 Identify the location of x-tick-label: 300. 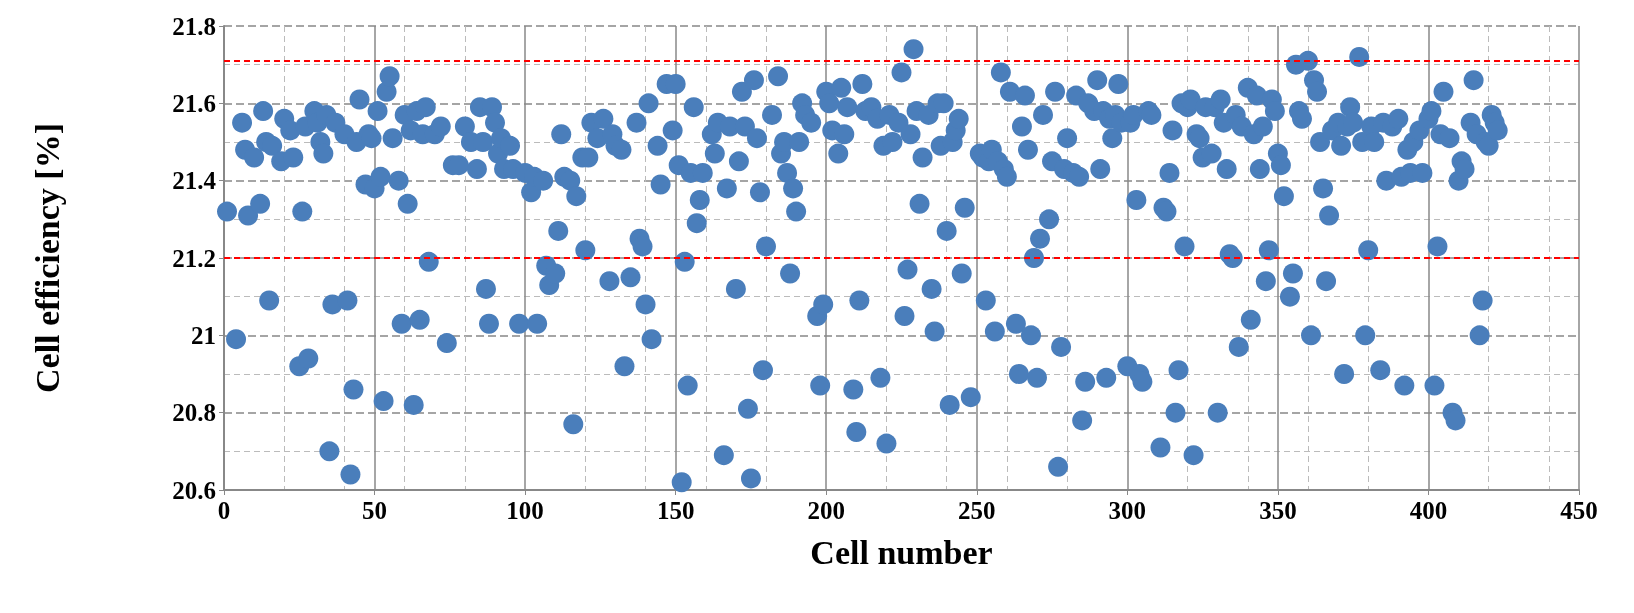
(1127, 510).